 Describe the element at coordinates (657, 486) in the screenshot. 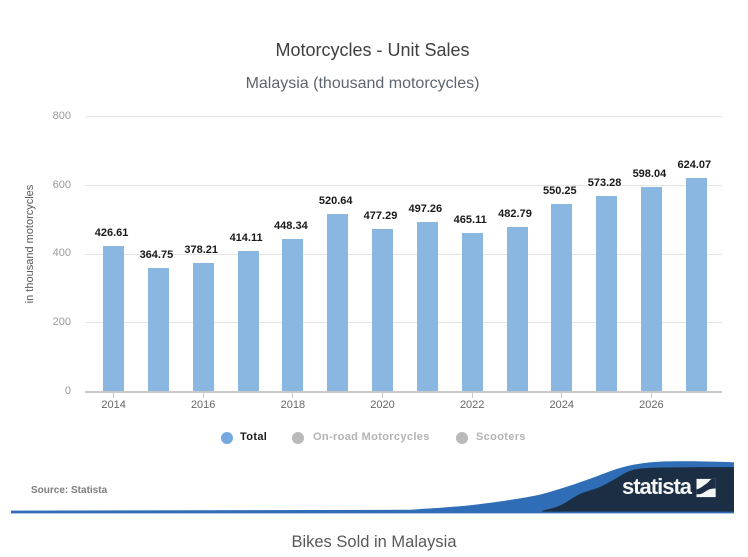

I see `svg-text: statista` at that location.